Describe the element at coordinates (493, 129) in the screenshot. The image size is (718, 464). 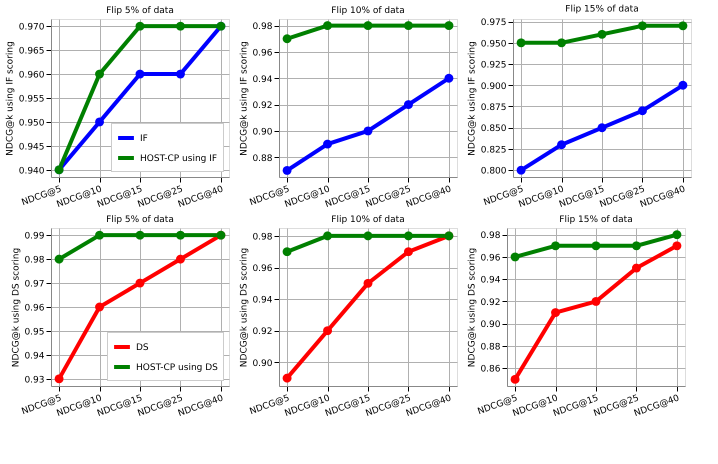
I see `y-tick-label: 0.850` at that location.